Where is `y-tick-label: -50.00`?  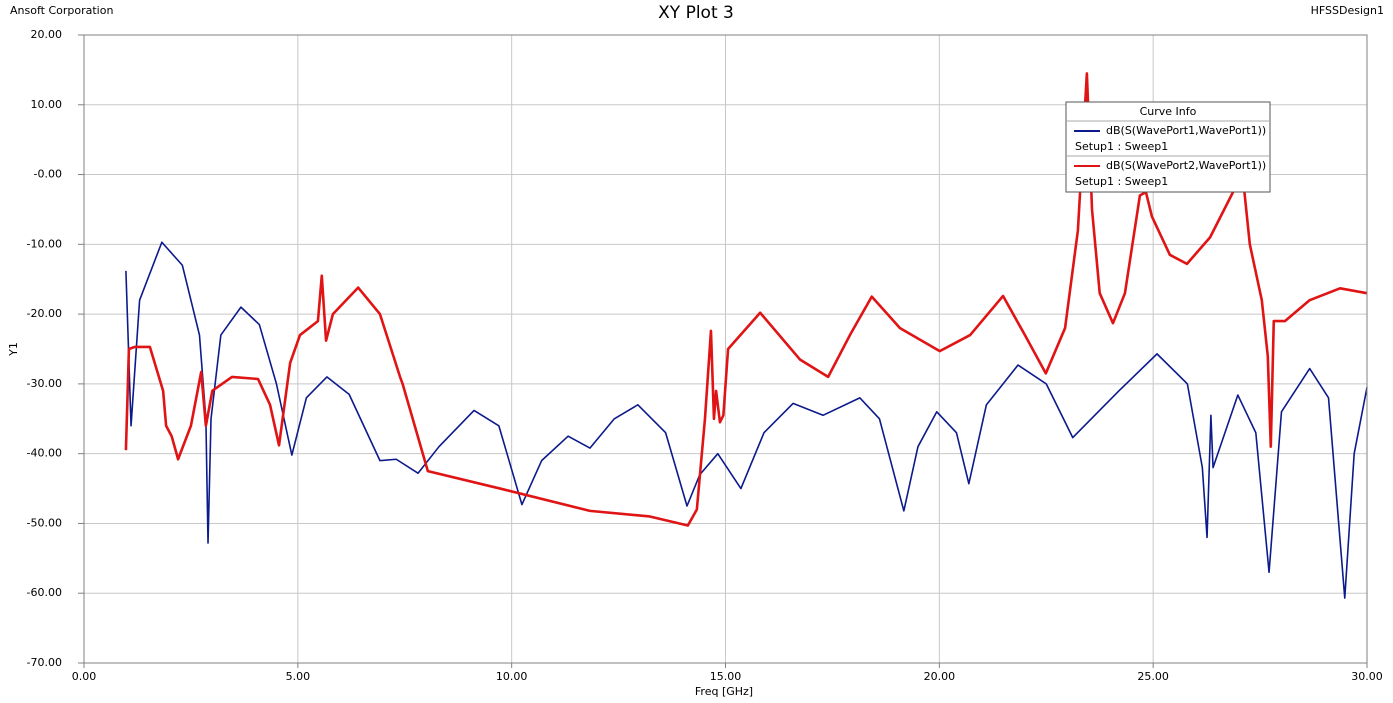 y-tick-label: -50.00 is located at coordinates (44, 522).